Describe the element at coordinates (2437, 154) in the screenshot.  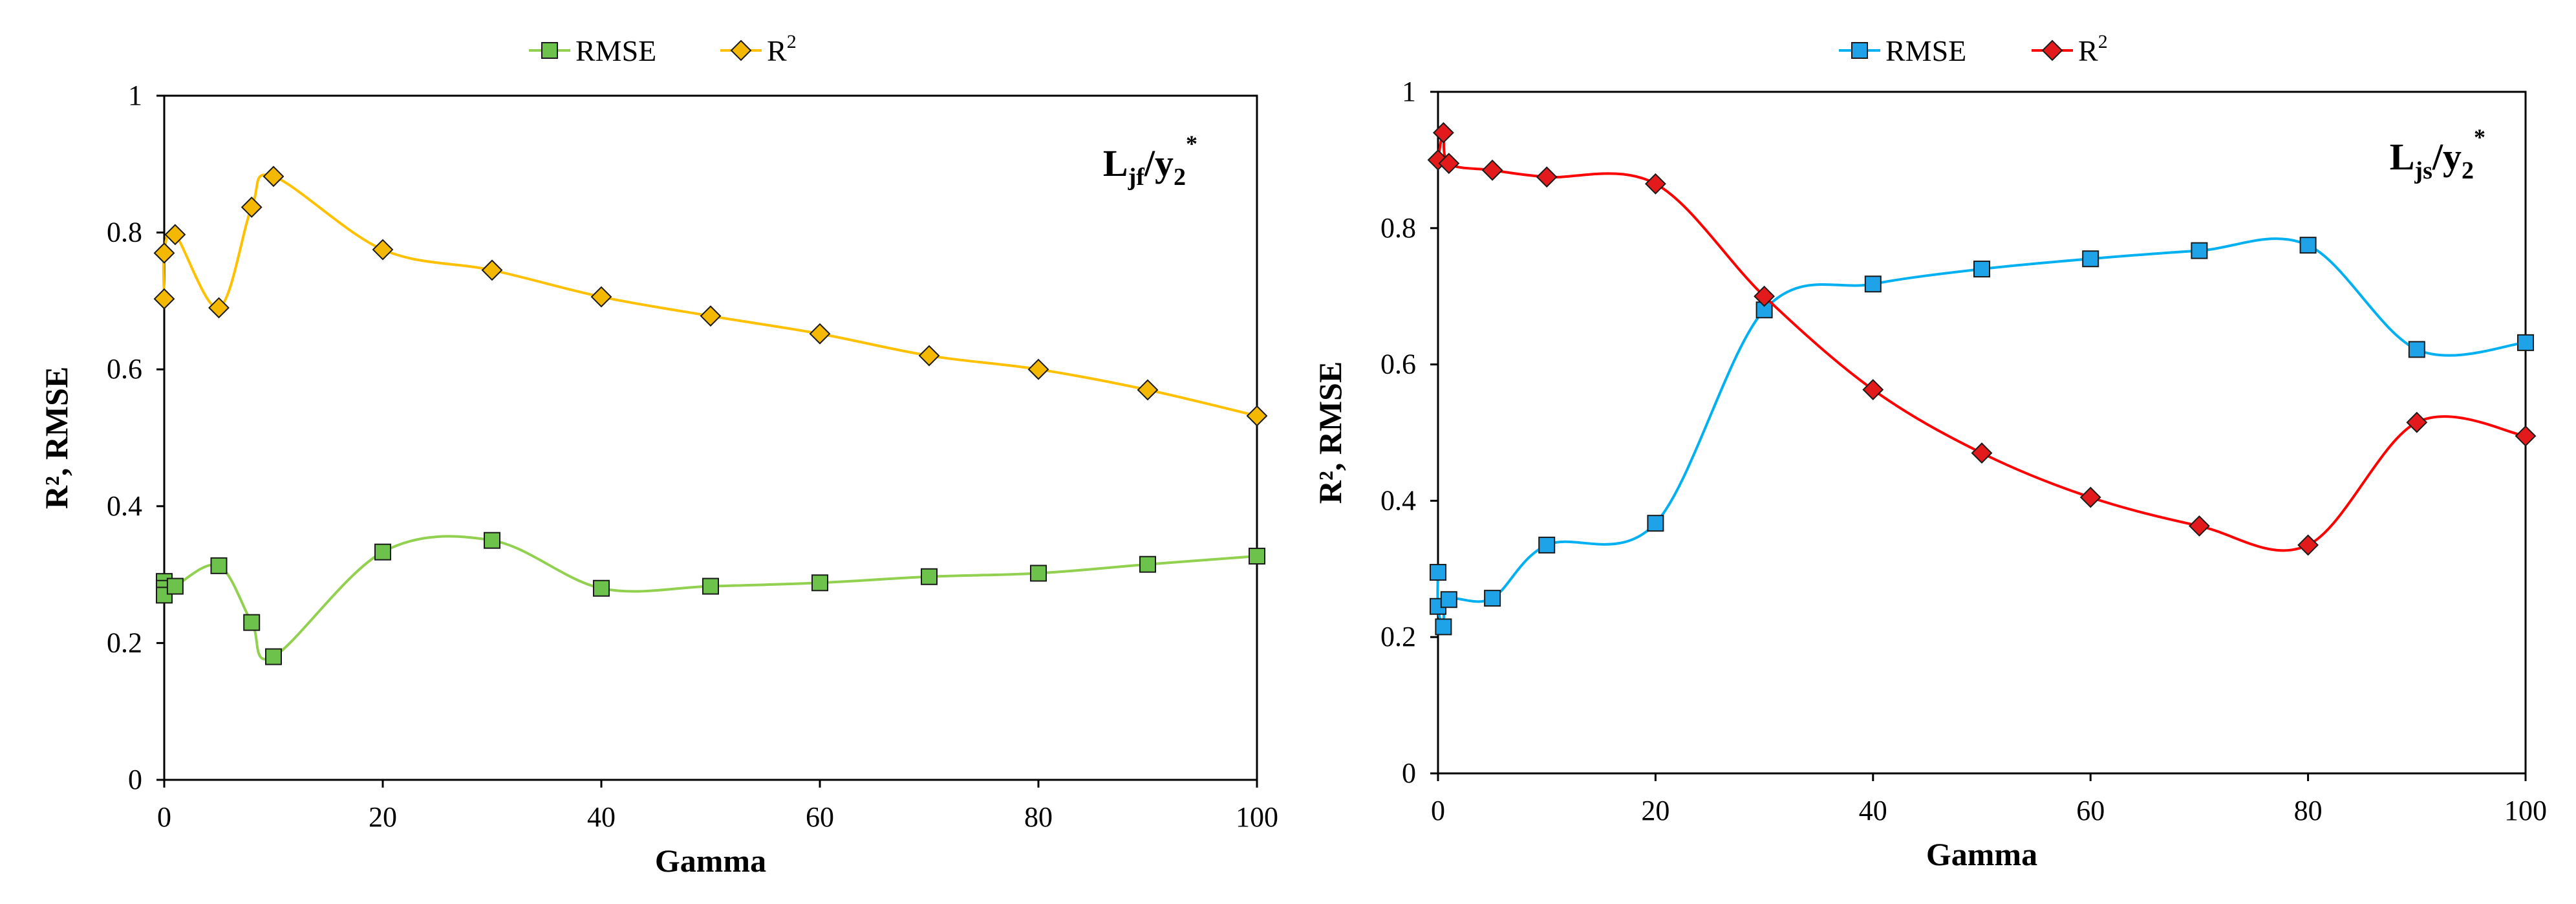
I see `annotation-label: Ljs/y2*` at that location.